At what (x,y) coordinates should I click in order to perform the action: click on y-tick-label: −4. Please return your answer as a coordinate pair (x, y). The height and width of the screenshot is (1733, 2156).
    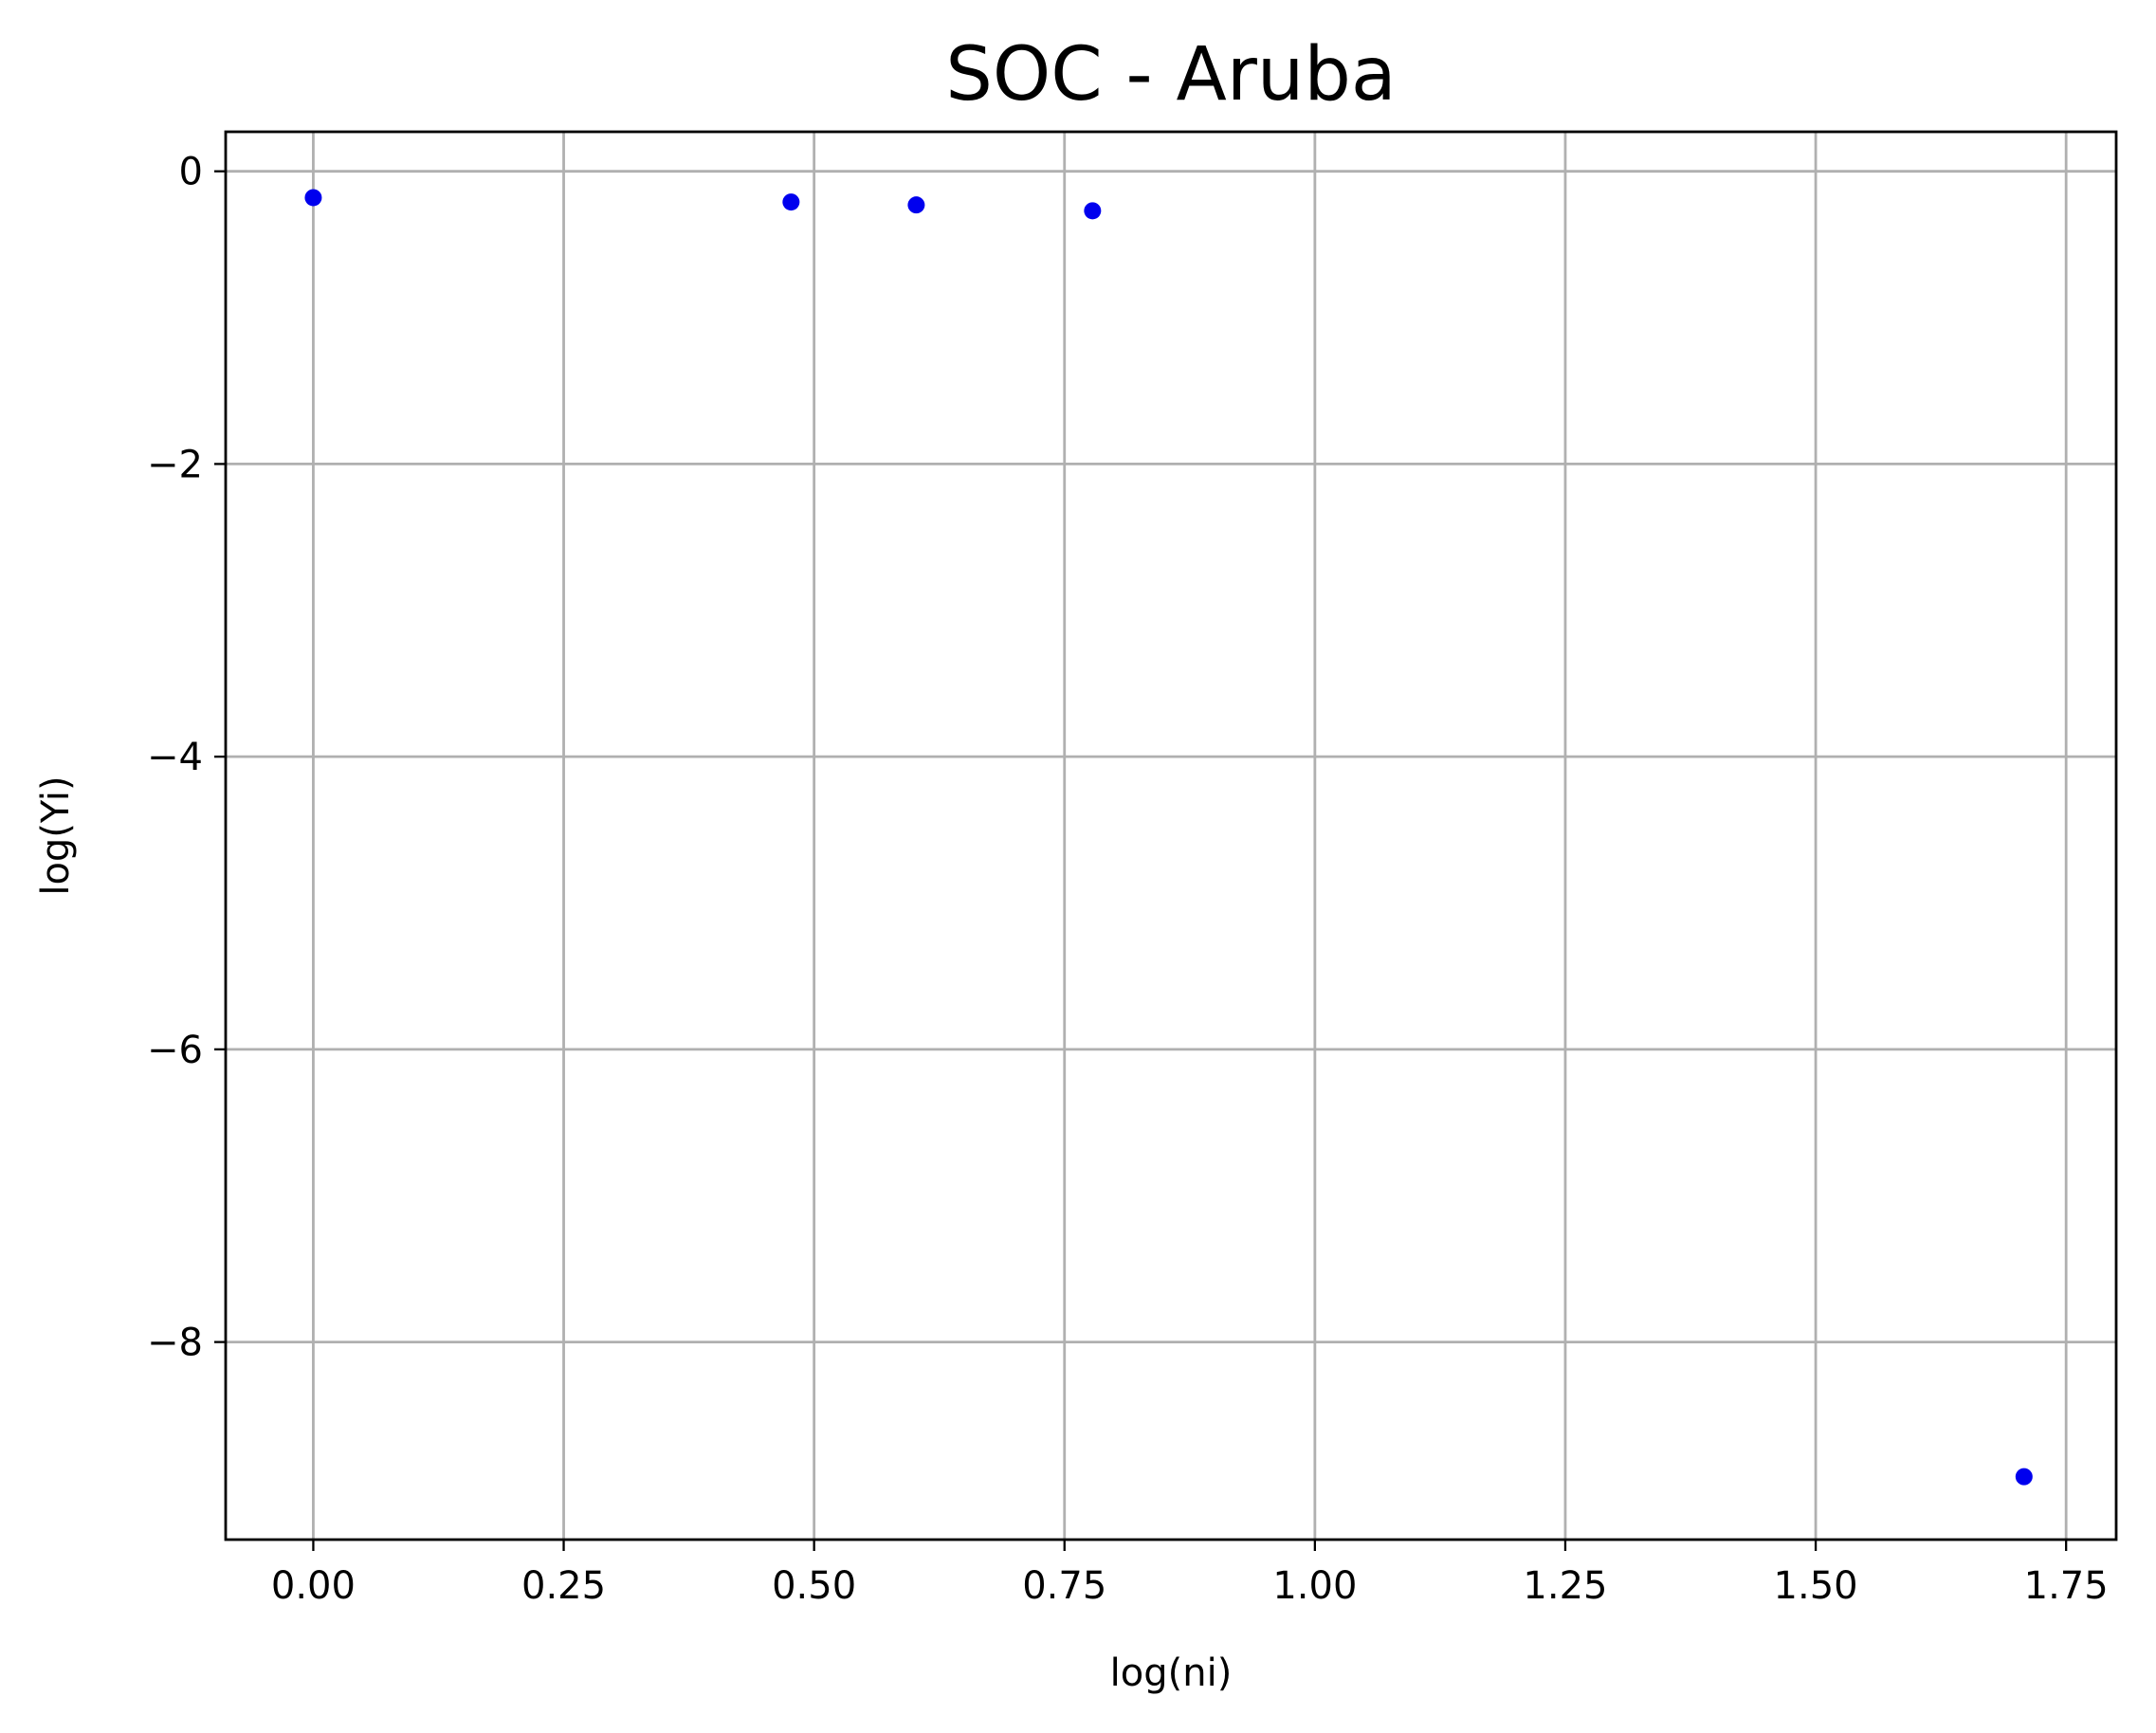
    Looking at the image, I should click on (175, 757).